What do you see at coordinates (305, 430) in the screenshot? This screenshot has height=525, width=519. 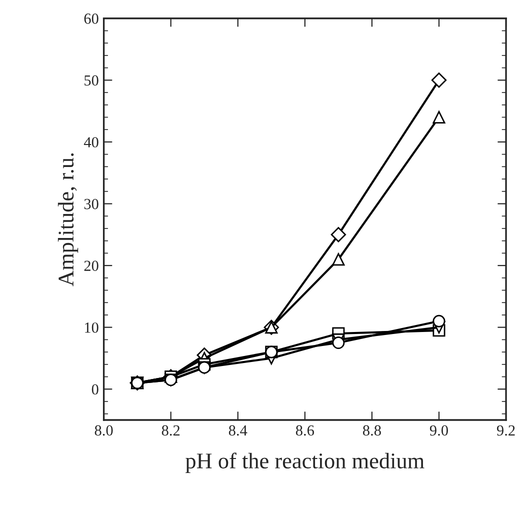 I see `x-tick-label: 8.6` at bounding box center [305, 430].